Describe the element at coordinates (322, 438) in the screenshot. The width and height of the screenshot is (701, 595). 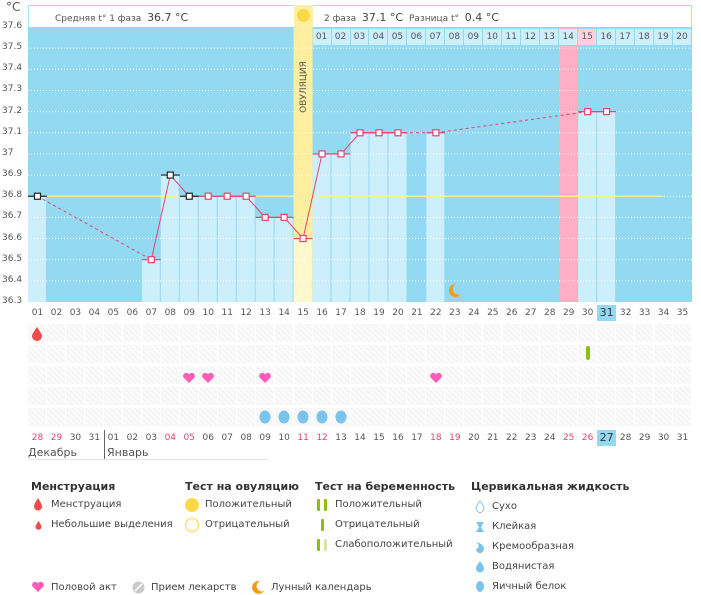
I see `calendar-date-label: 12` at that location.